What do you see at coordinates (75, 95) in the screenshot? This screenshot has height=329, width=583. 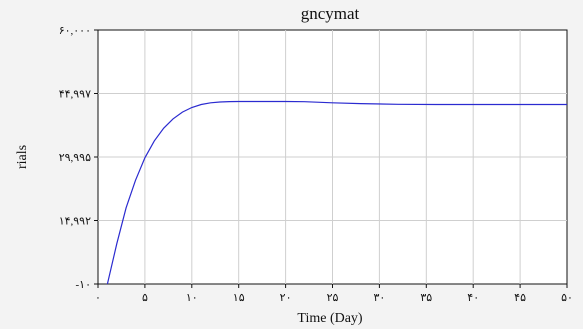 I see `y-tick-label: ۴۴,۹۹۷` at bounding box center [75, 95].